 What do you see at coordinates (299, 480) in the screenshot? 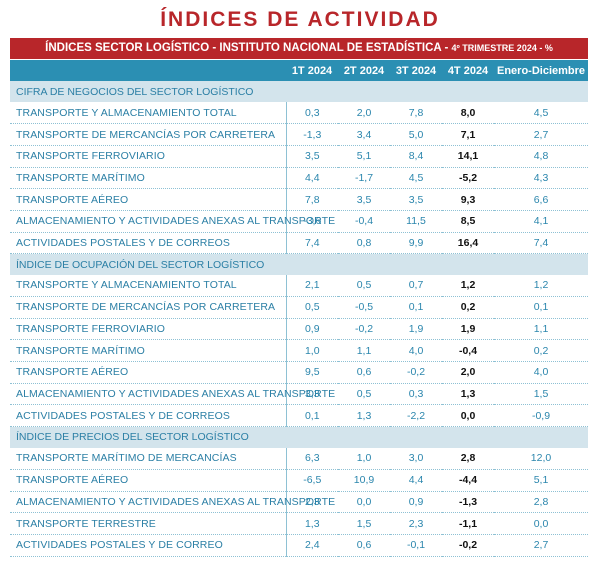
I see `table-row: TRANSPORTE AÉREO -6,5 10,9 4,4 -4,4 5,1` at bounding box center [299, 480].